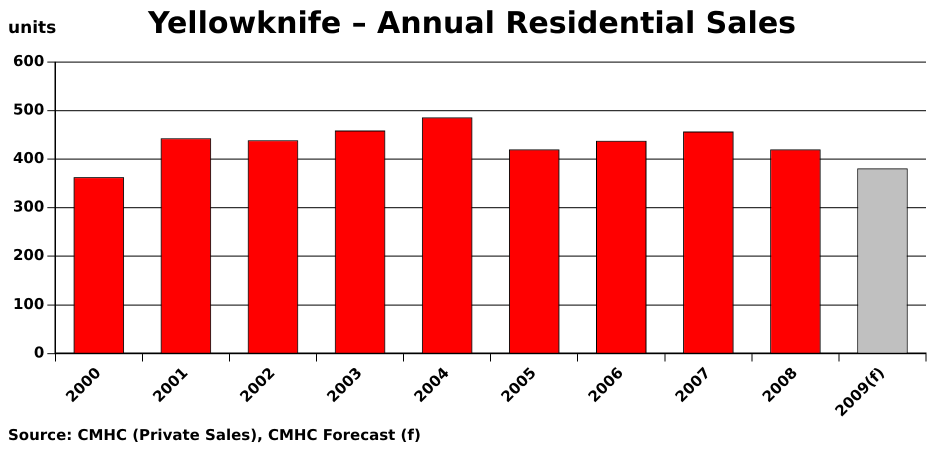 The height and width of the screenshot is (452, 944). What do you see at coordinates (472, 23) in the screenshot?
I see `chart-title: Yellowknife – Annual Residential Sales` at bounding box center [472, 23].